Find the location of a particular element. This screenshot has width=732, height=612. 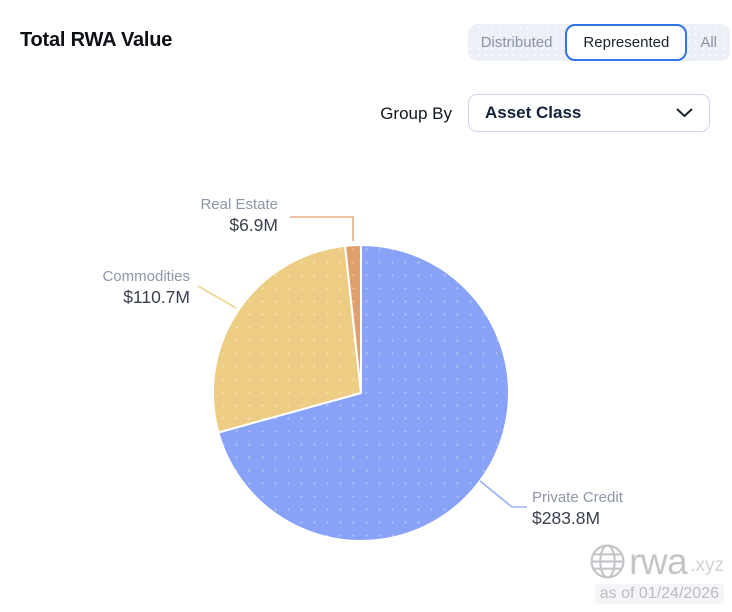

leader-line-commodities is located at coordinates (217, 297).